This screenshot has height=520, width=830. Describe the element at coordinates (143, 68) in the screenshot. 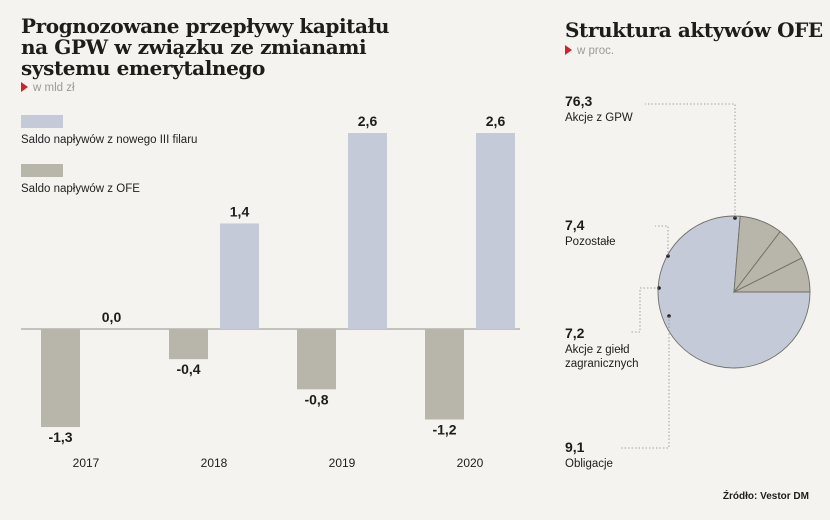

I see `bar-chart-title-line: systemu emerytalnego` at that location.